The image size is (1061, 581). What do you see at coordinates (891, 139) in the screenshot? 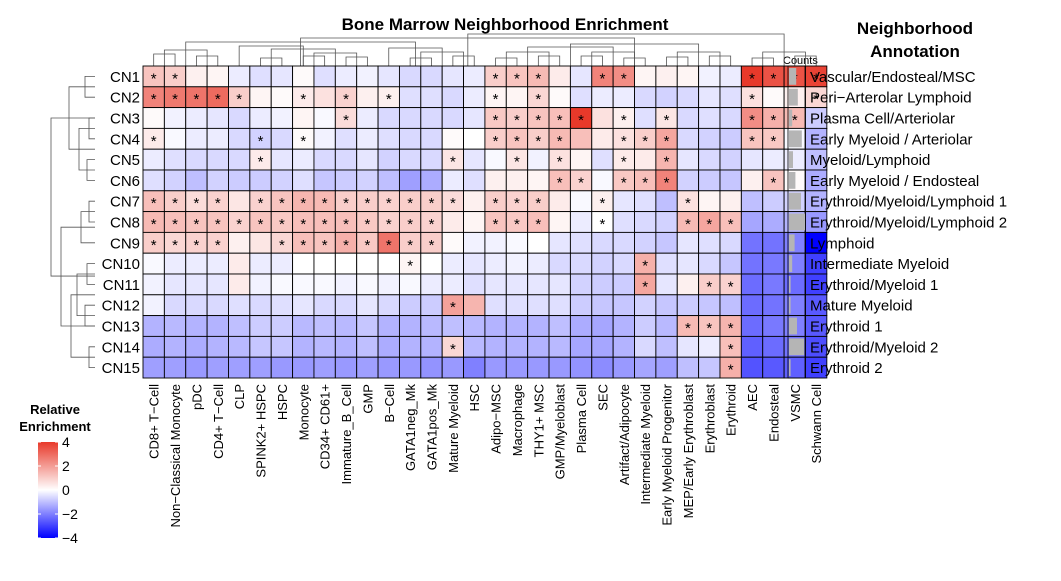
I see `annotation-label: Early Myeloid / Arteriolar` at bounding box center [891, 139].